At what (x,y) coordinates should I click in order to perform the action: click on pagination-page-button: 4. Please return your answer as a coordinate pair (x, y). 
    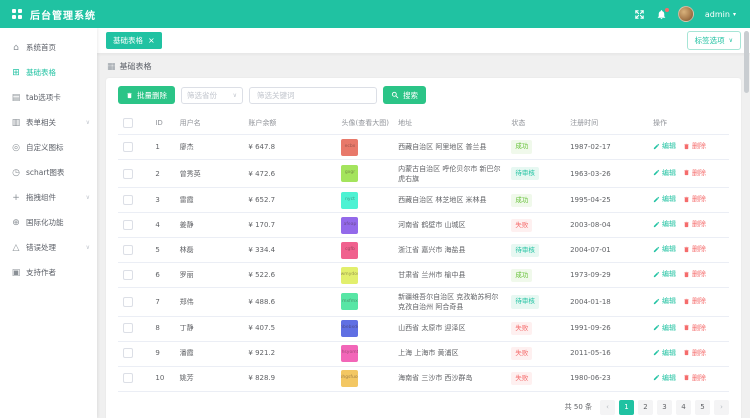
    Looking at the image, I should click on (683, 407).